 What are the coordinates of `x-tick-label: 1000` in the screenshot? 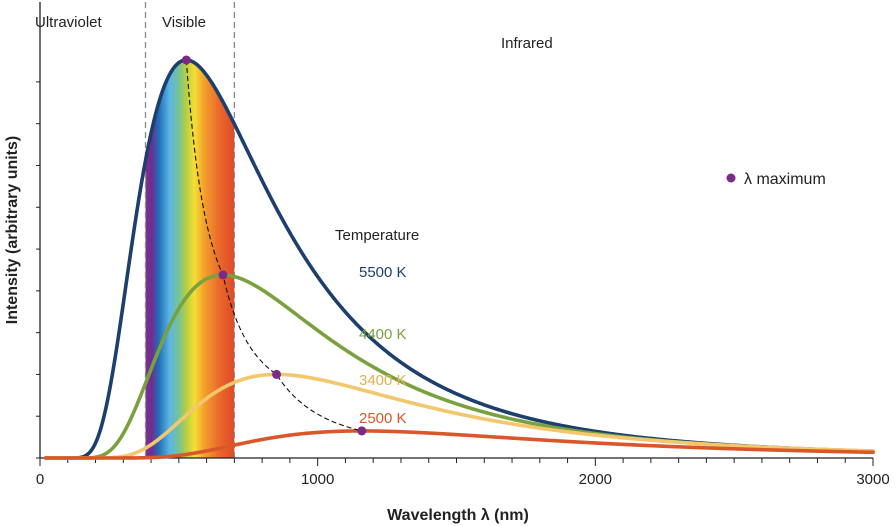 It's located at (317, 479).